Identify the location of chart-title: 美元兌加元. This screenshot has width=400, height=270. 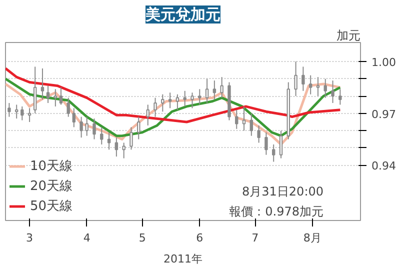
(182, 15).